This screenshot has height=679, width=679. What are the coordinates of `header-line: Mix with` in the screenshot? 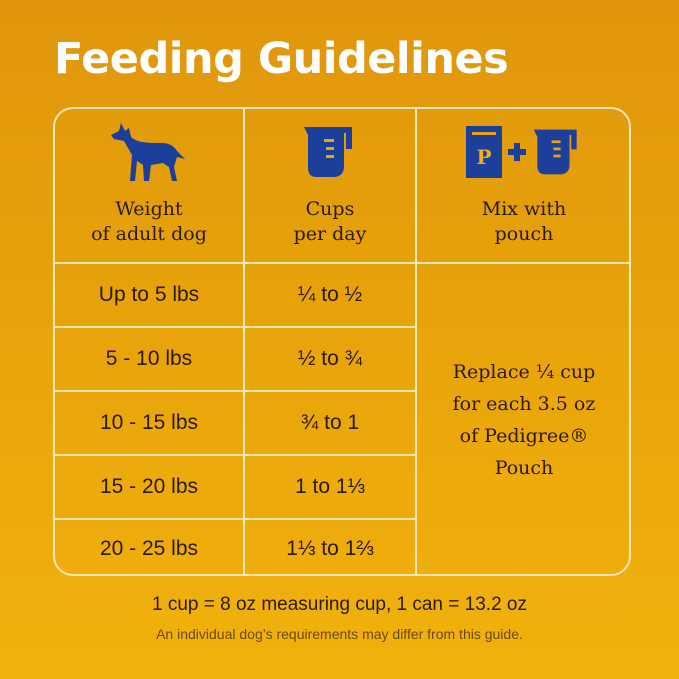 It's located at (524, 209).